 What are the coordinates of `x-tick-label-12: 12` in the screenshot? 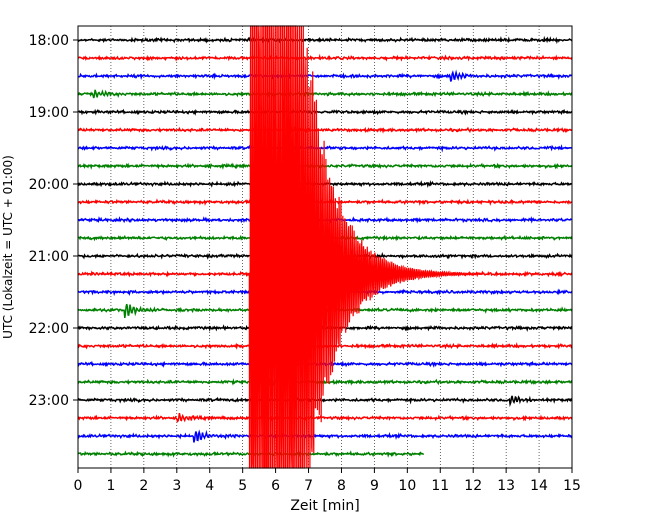 It's located at (473, 486).